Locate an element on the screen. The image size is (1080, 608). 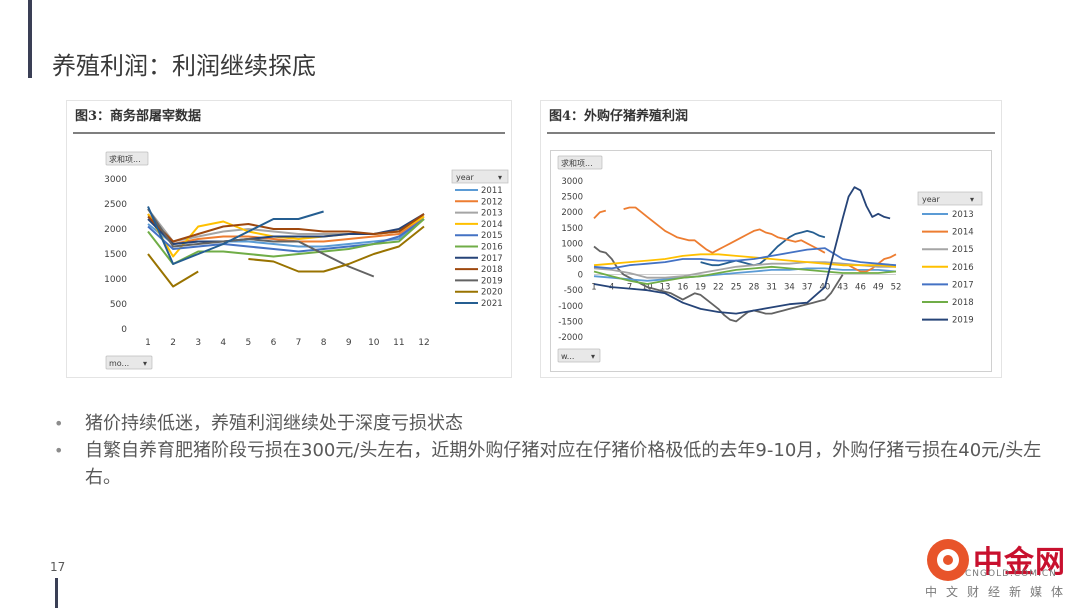
x-tick-label: 34 is located at coordinates (789, 288).